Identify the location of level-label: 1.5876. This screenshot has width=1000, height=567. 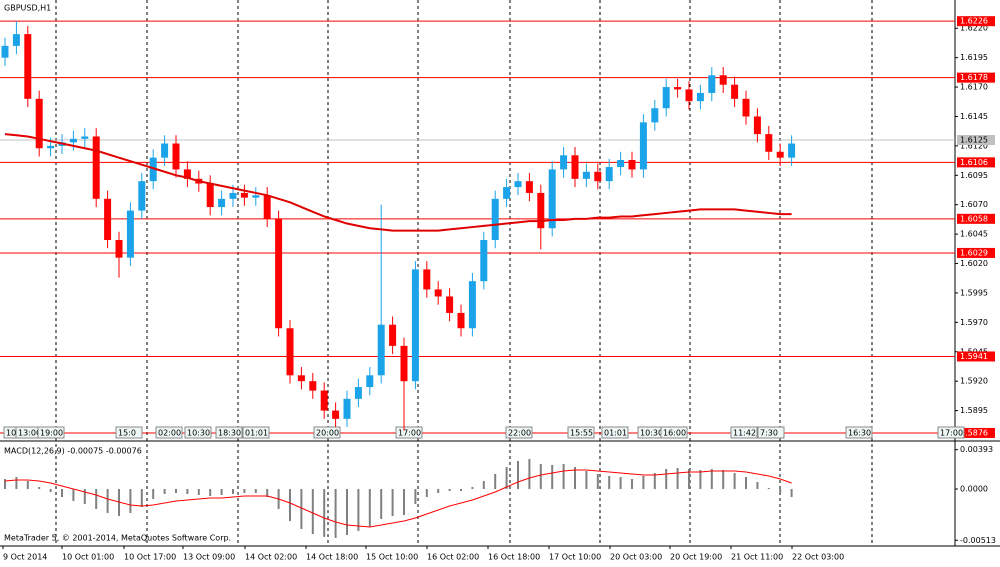
(974, 432).